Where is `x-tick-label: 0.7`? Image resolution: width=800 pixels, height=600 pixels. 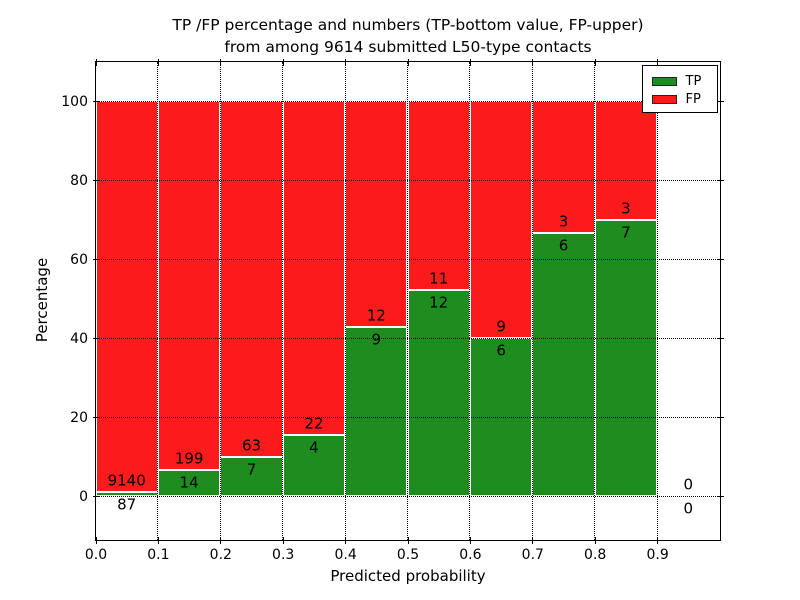 x-tick-label: 0.7 is located at coordinates (532, 555).